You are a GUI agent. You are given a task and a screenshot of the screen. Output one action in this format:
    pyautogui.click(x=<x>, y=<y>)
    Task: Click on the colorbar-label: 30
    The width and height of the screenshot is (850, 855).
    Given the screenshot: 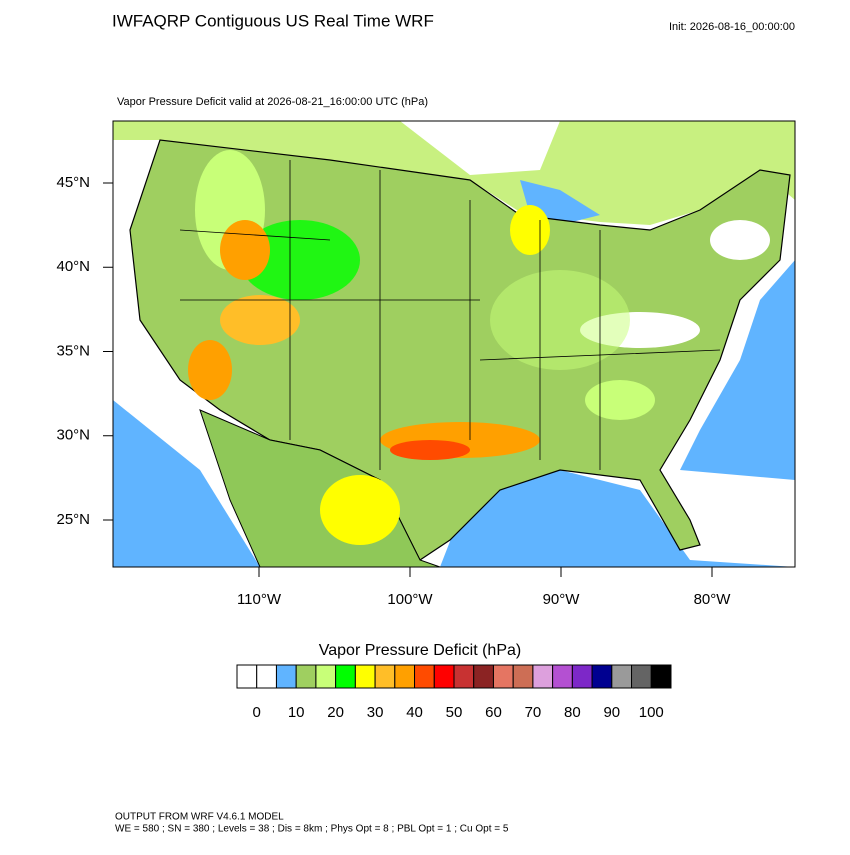 What is the action you would take?
    pyautogui.click(x=375, y=712)
    